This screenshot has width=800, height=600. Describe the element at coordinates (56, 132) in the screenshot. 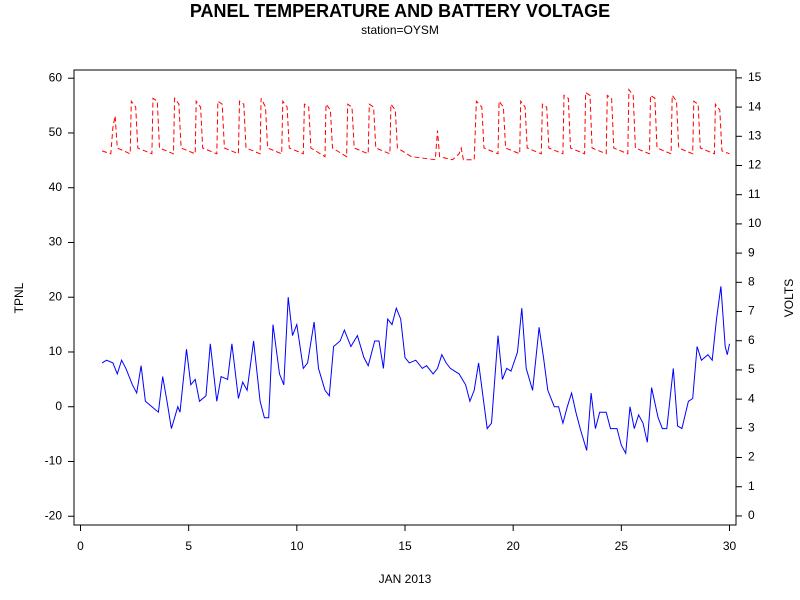

I see `y-tick-label: 50` at that location.